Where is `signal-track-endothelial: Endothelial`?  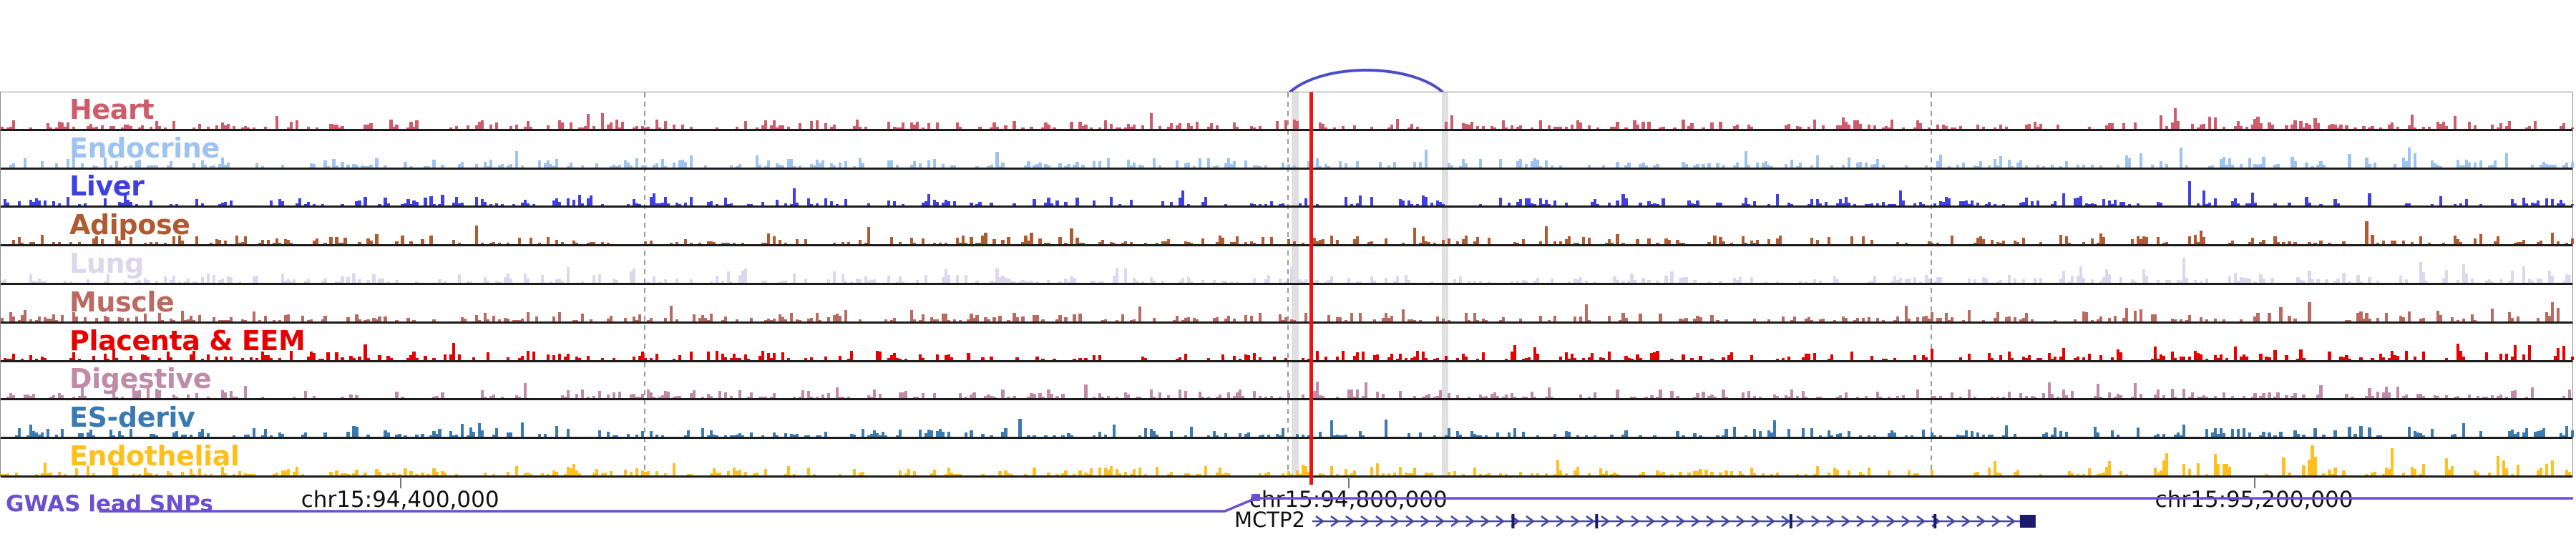
signal-track-endothelial: Endothelial is located at coordinates (1286, 458).